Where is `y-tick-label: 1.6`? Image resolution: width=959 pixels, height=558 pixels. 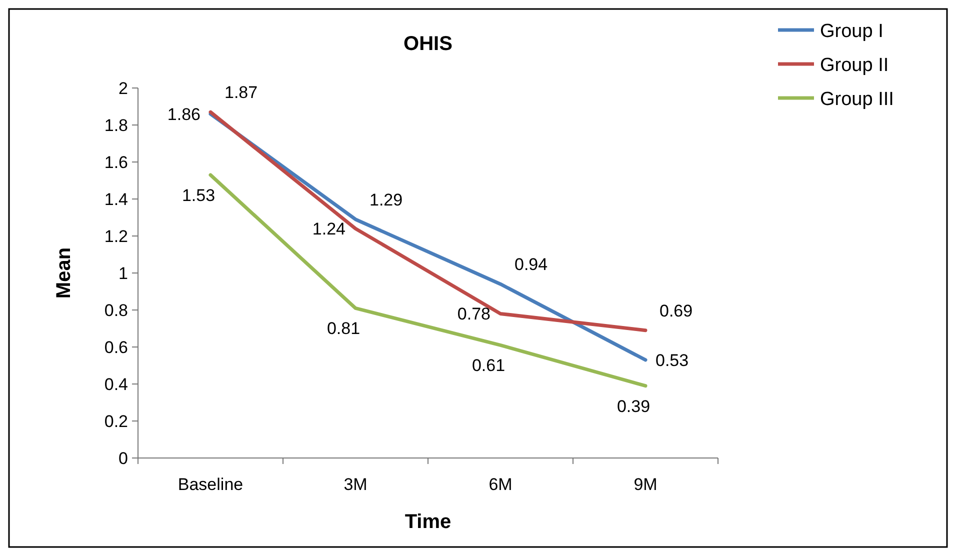
y-tick-label: 1.6 is located at coordinates (116, 162).